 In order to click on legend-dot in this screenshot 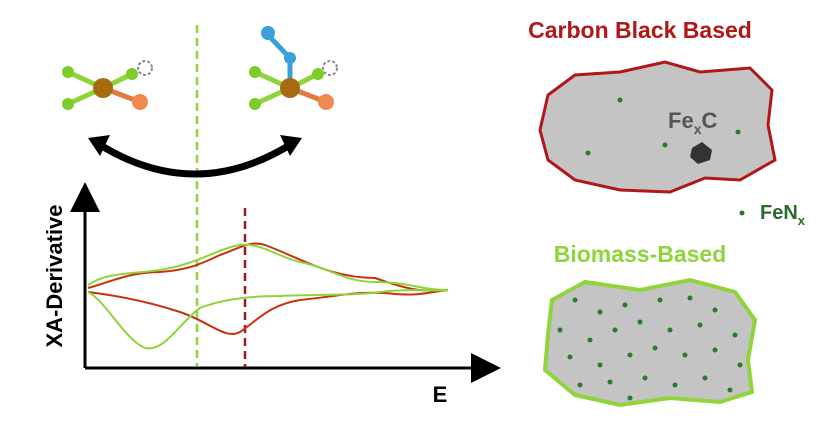, I will do `click(742, 213)`.